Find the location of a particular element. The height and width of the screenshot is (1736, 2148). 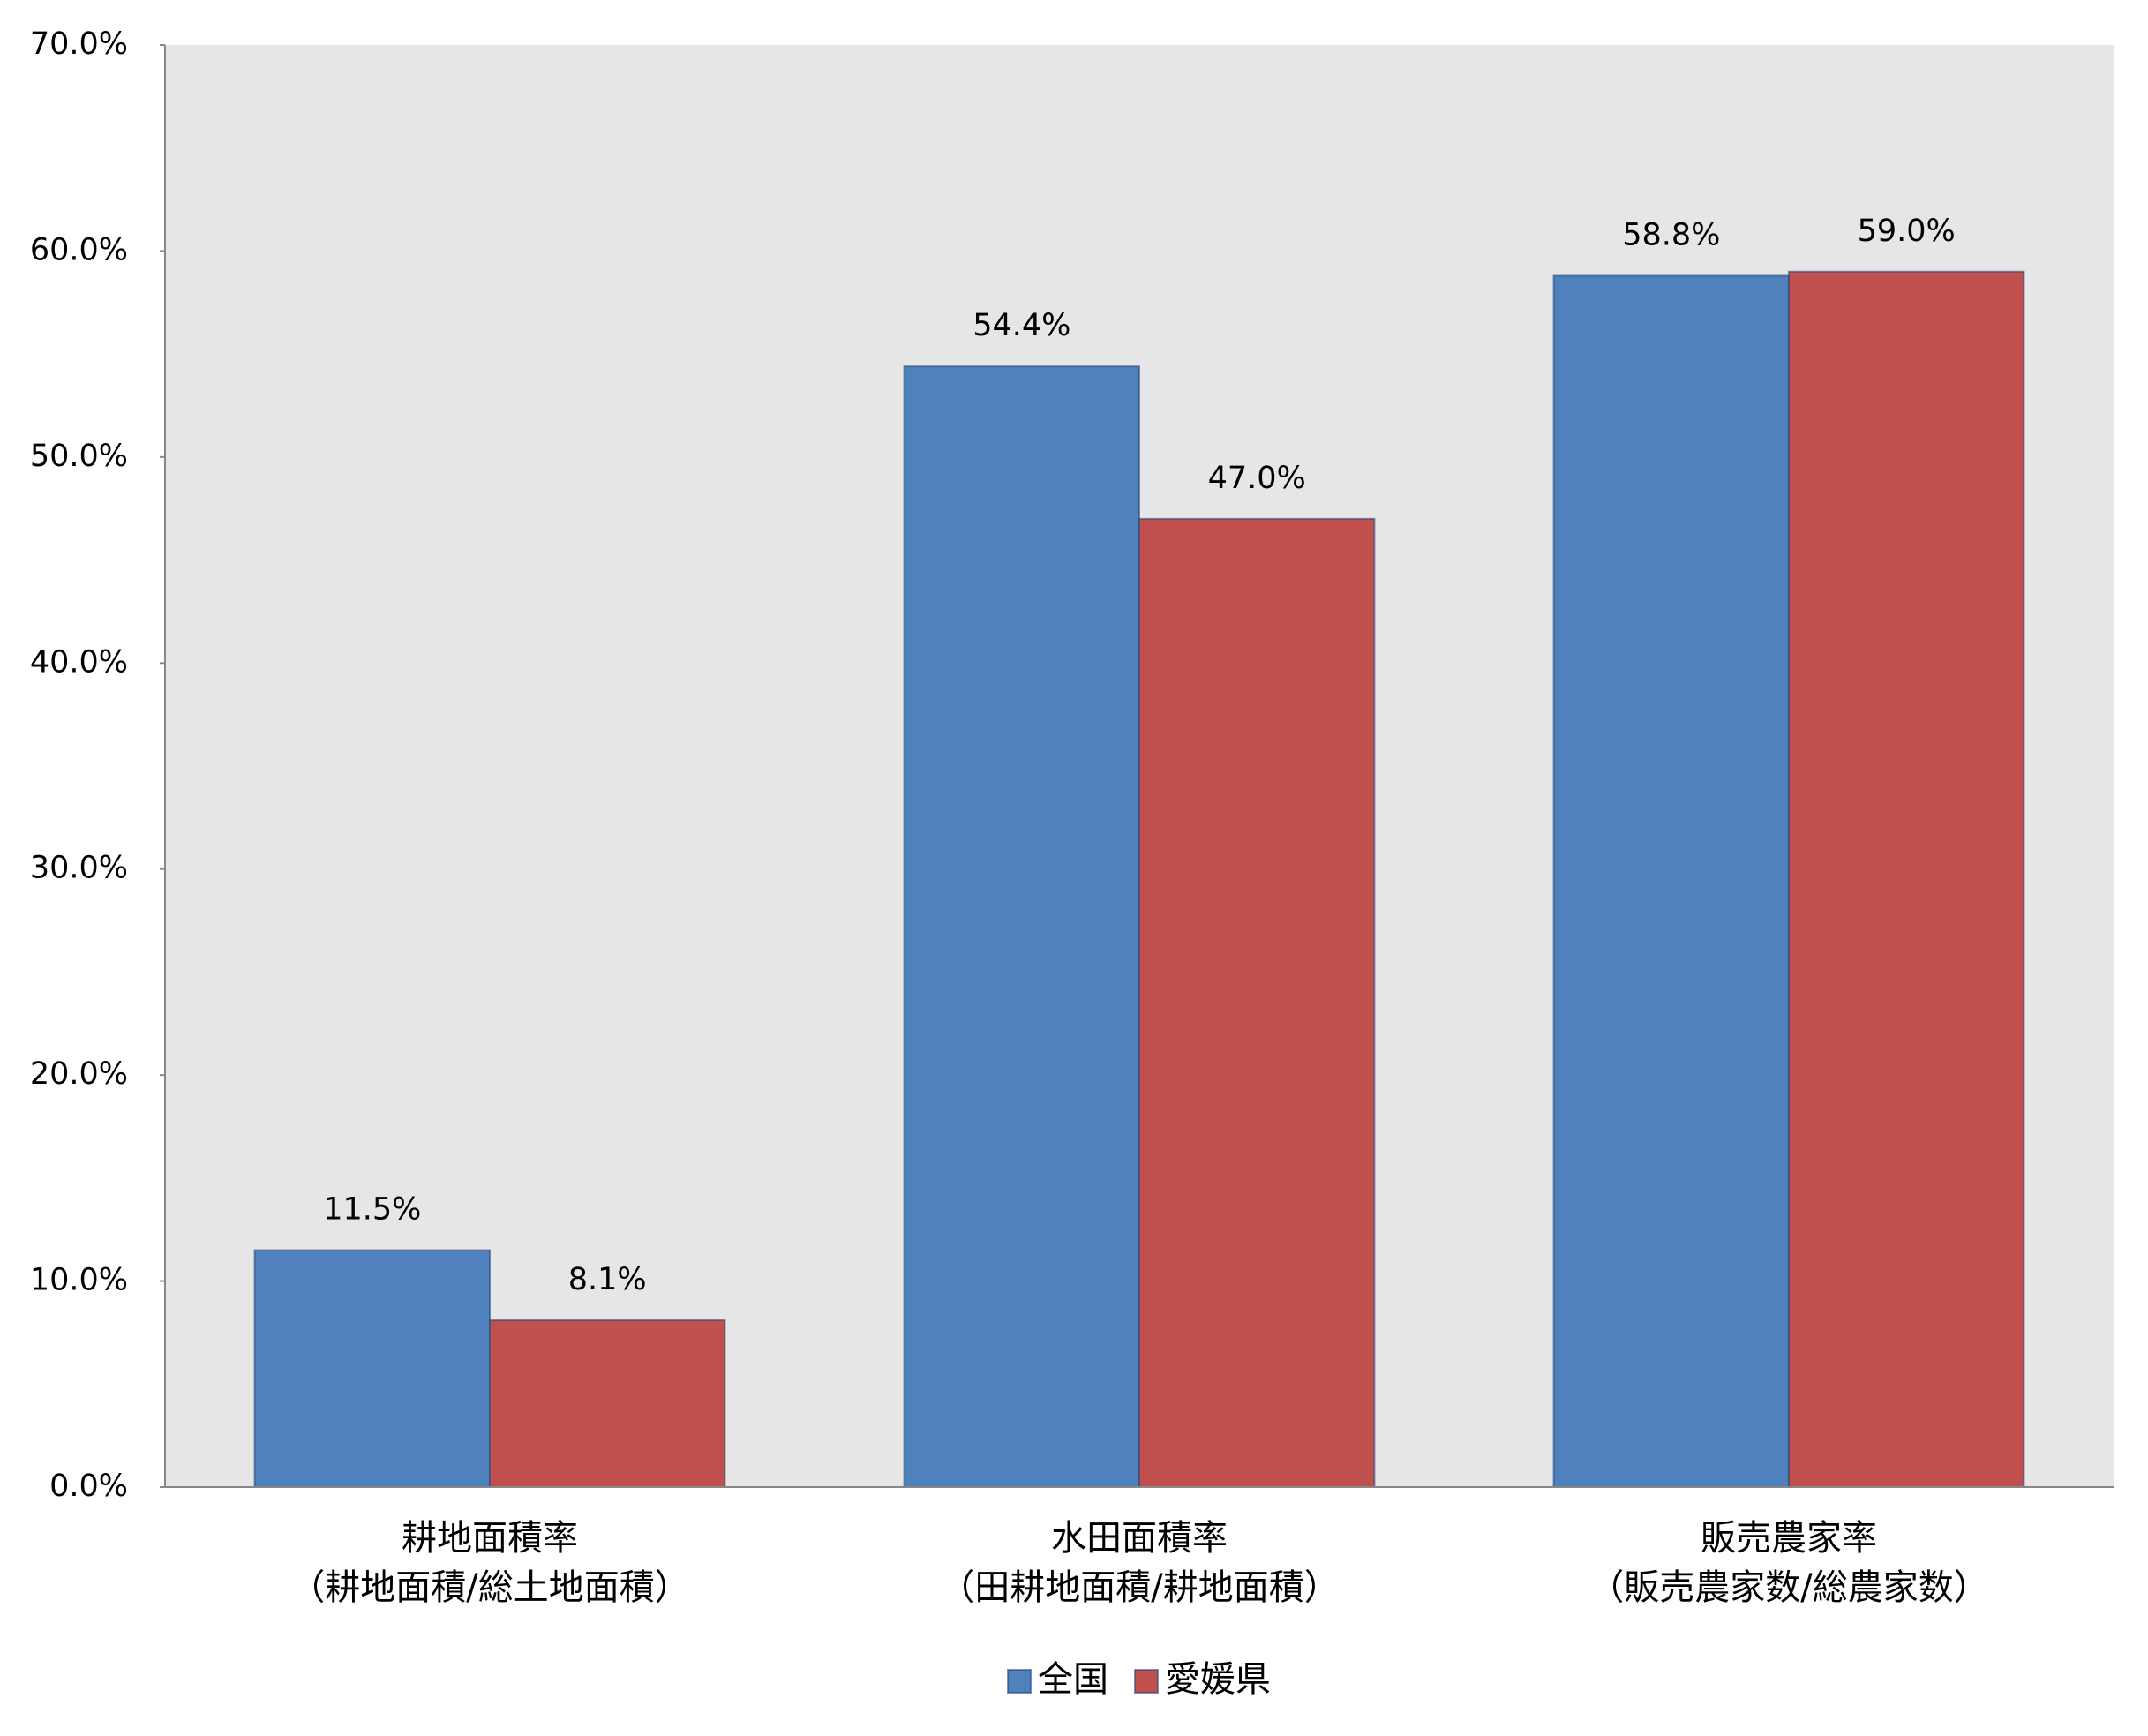

y-tick-label: 70.0% is located at coordinates (79, 44).